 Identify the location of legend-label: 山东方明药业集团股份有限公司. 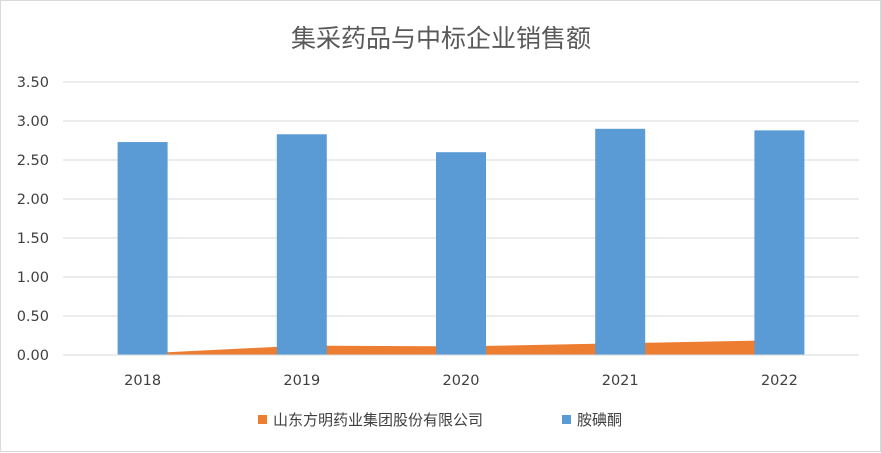
(378, 420).